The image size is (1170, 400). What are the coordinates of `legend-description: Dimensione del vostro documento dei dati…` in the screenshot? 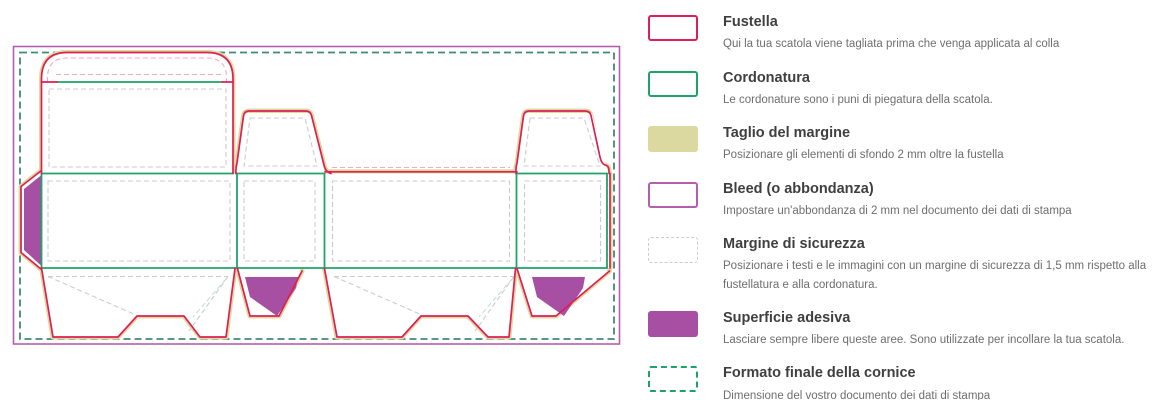 It's located at (857, 394).